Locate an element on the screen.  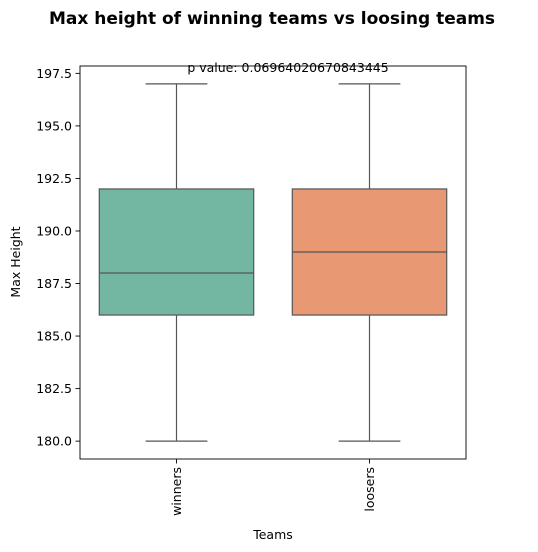
x-tick-label: winners is located at coordinates (176, 491).